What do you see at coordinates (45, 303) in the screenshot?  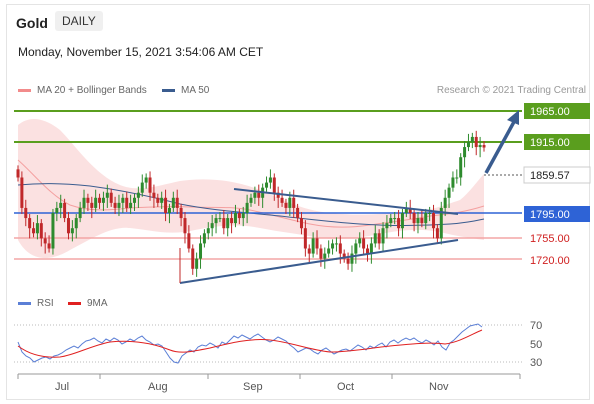 I see `legend-rsi-label: RSI` at bounding box center [45, 303].